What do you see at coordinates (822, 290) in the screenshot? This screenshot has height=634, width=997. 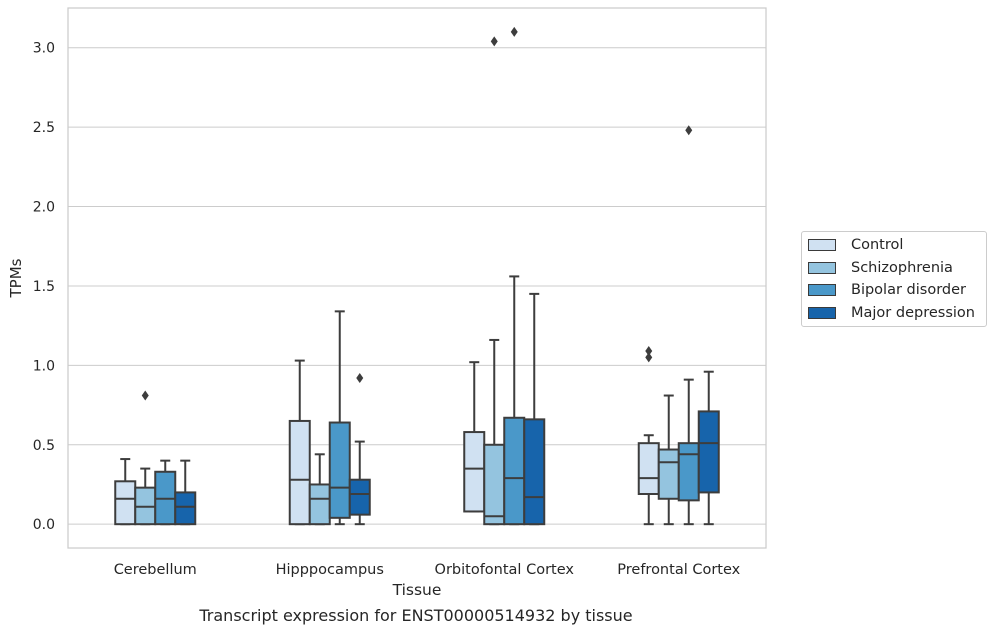 I see `legend-swatch-bipolar` at bounding box center [822, 290].